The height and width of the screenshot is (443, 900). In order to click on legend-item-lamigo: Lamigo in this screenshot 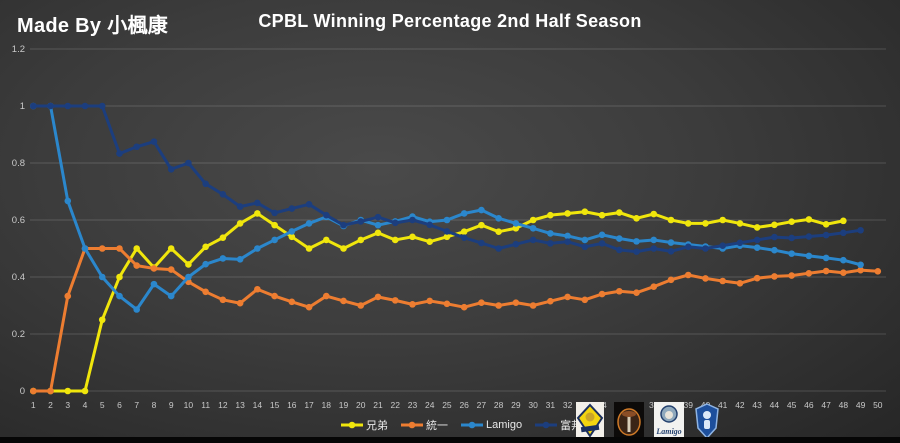, I will do `click(491, 425)`.